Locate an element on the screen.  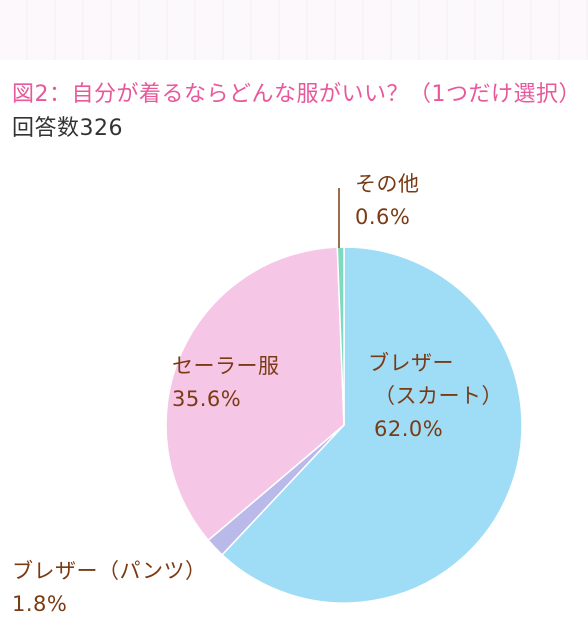
label-blazer-pants-line1: ブレザー（パンツ） is located at coordinates (109, 571).